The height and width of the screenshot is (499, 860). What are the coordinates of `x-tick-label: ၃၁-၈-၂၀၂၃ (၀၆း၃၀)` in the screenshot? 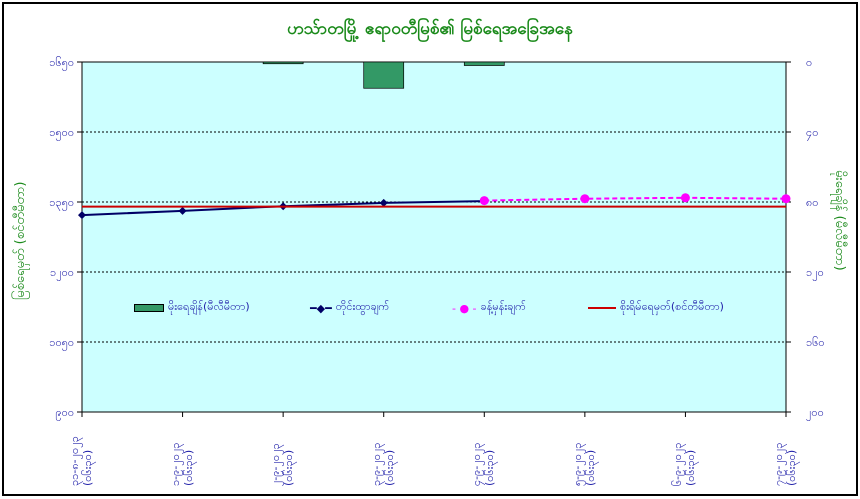 It's located at (81, 461).